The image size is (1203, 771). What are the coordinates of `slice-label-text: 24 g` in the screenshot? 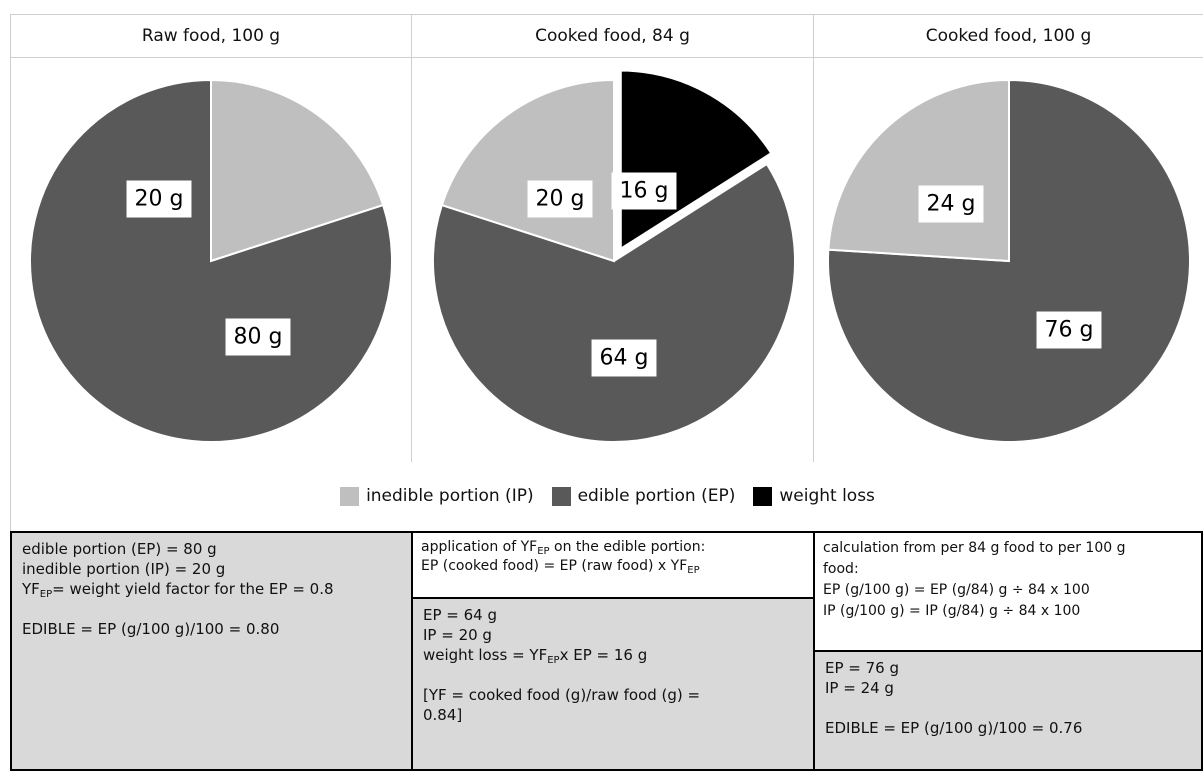 It's located at (951, 204).